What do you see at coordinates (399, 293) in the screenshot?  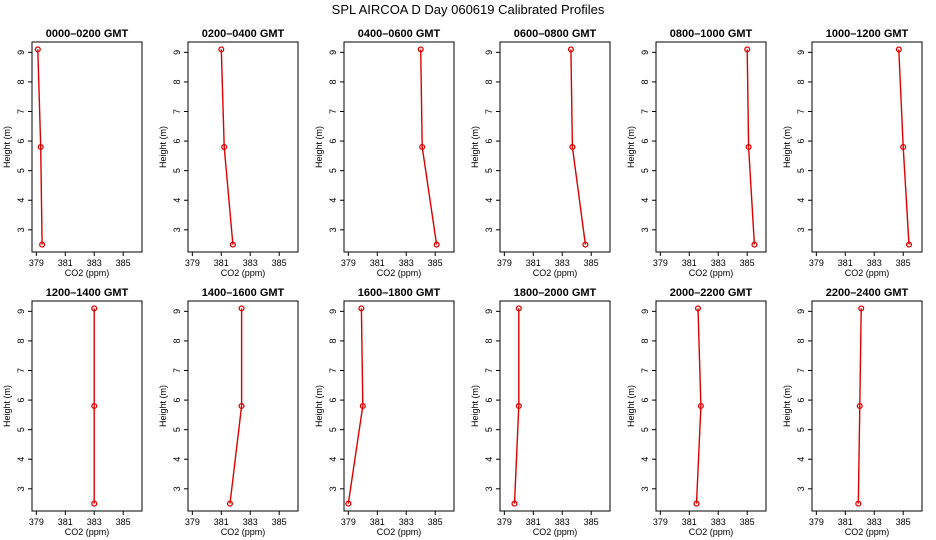 I see `panel-title: 1600–1800 GMT` at bounding box center [399, 293].